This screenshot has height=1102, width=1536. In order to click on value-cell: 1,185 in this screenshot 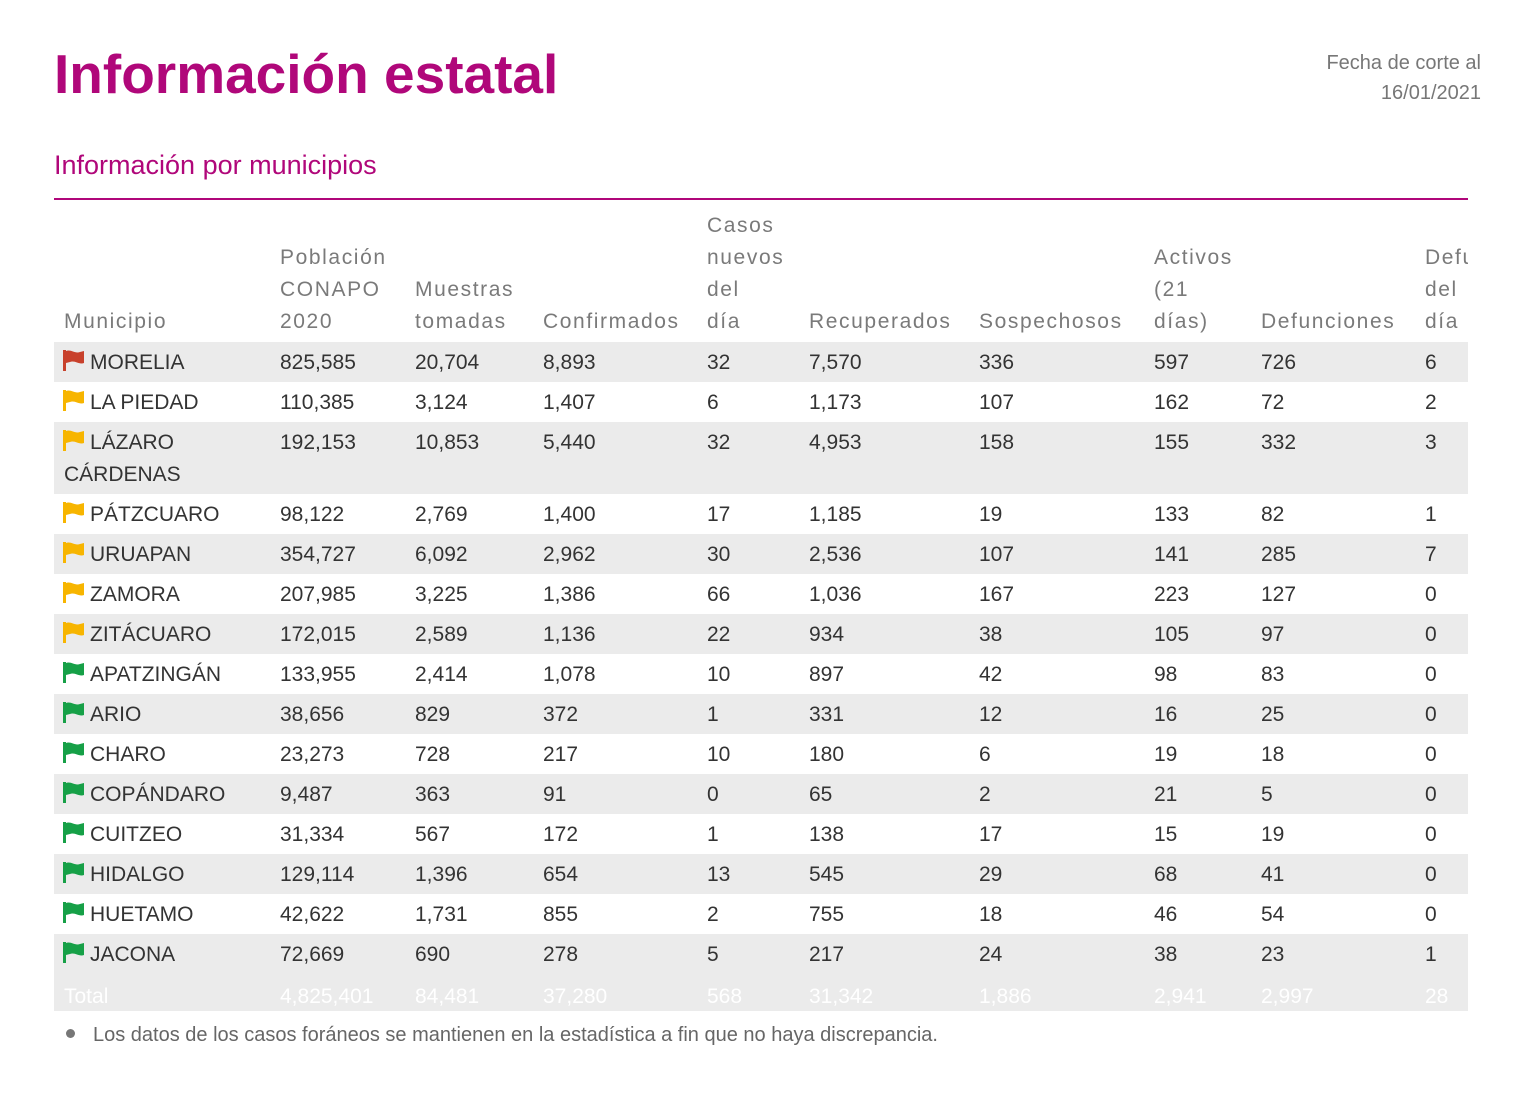, I will do `click(835, 514)`.